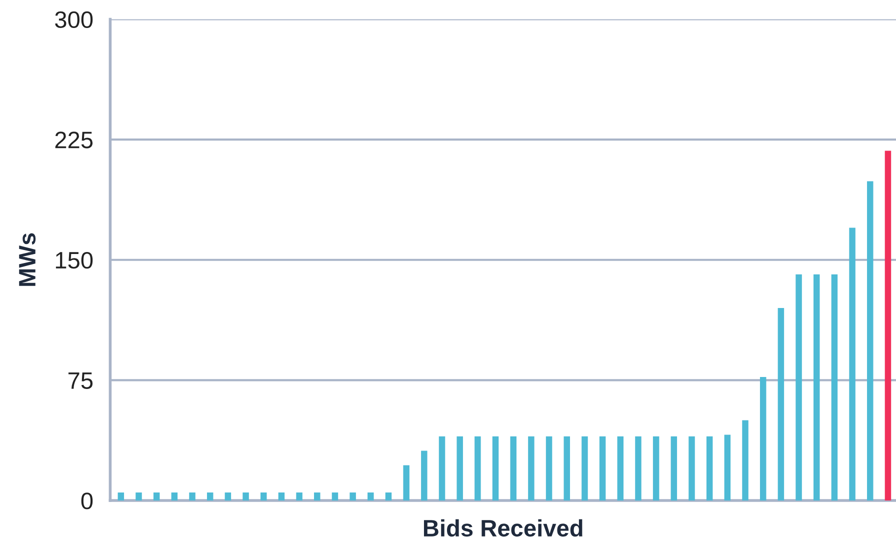 Image resolution: width=896 pixels, height=550 pixels. Describe the element at coordinates (80, 380) in the screenshot. I see `y-tick-label: 75` at that location.